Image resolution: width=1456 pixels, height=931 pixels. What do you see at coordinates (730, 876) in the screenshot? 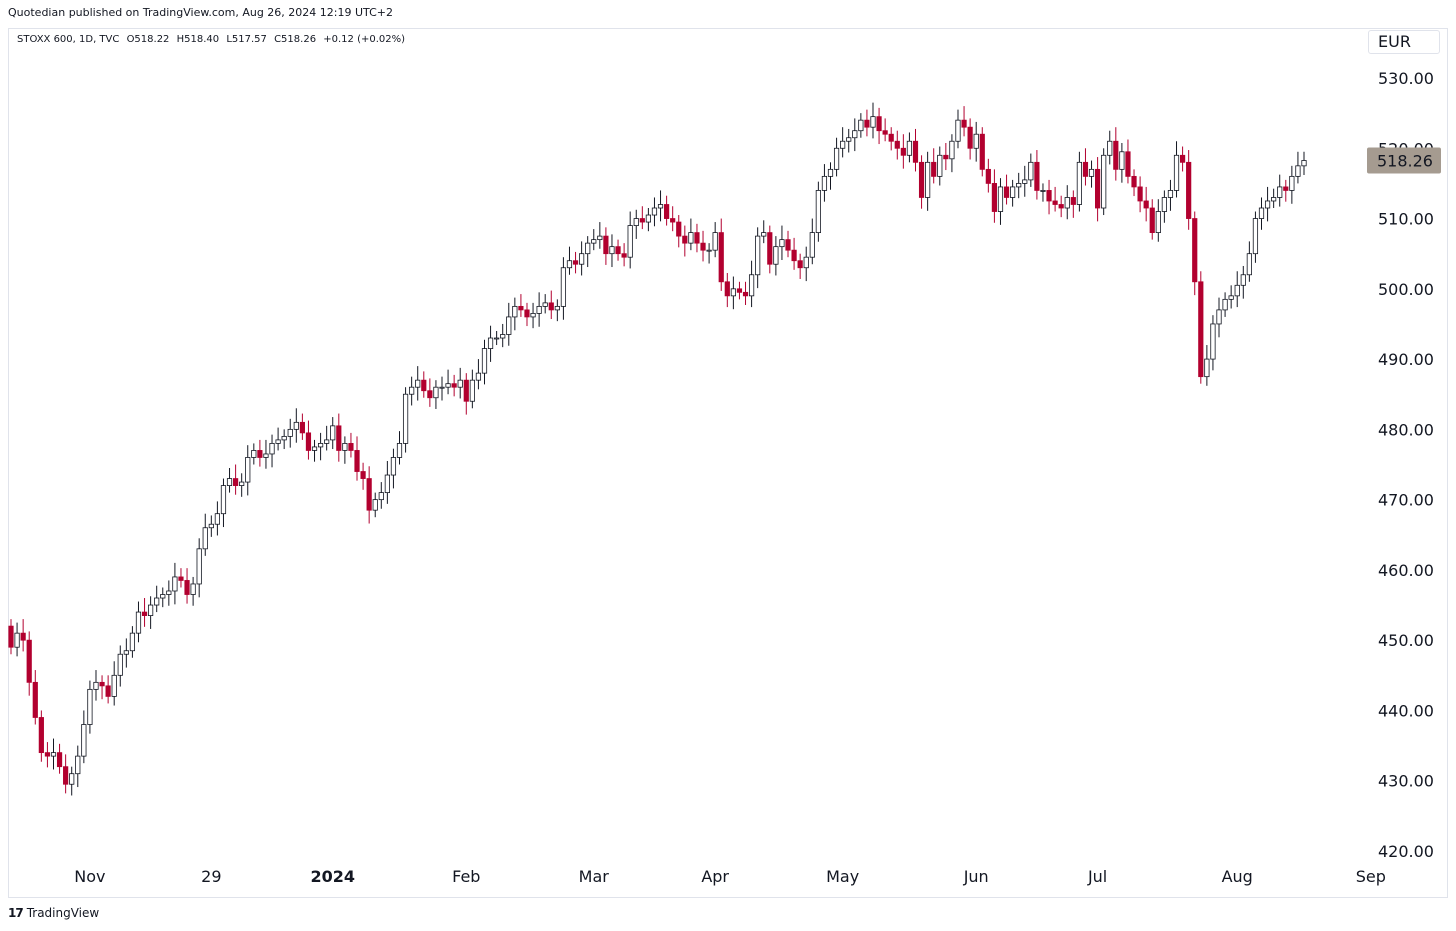
I see `time-axis: Nov 29 2024 Feb Mar Apr May Jun Jul Aug Sep` at bounding box center [730, 876].